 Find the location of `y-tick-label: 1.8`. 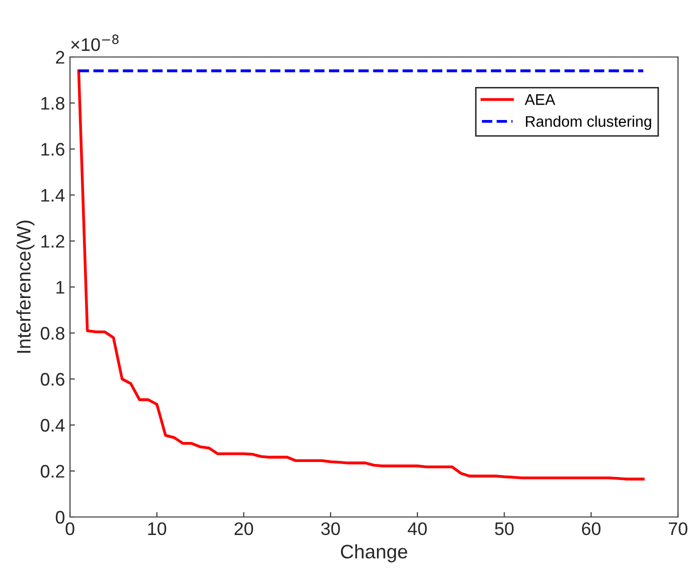

y-tick-label: 1.8 is located at coordinates (52, 103).